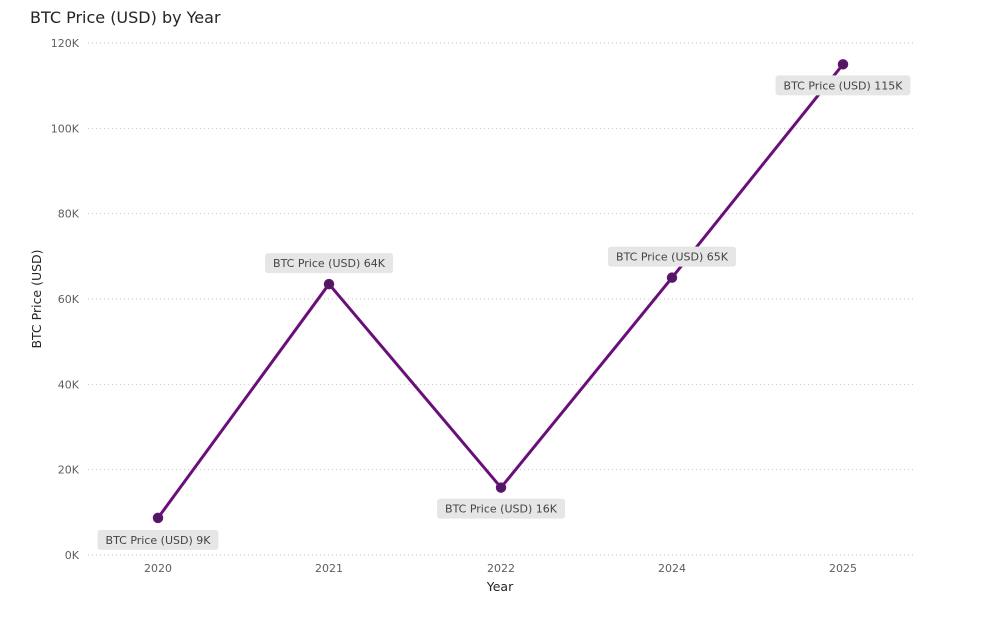  I want to click on y-tick-label: 100K, so click(65, 128).